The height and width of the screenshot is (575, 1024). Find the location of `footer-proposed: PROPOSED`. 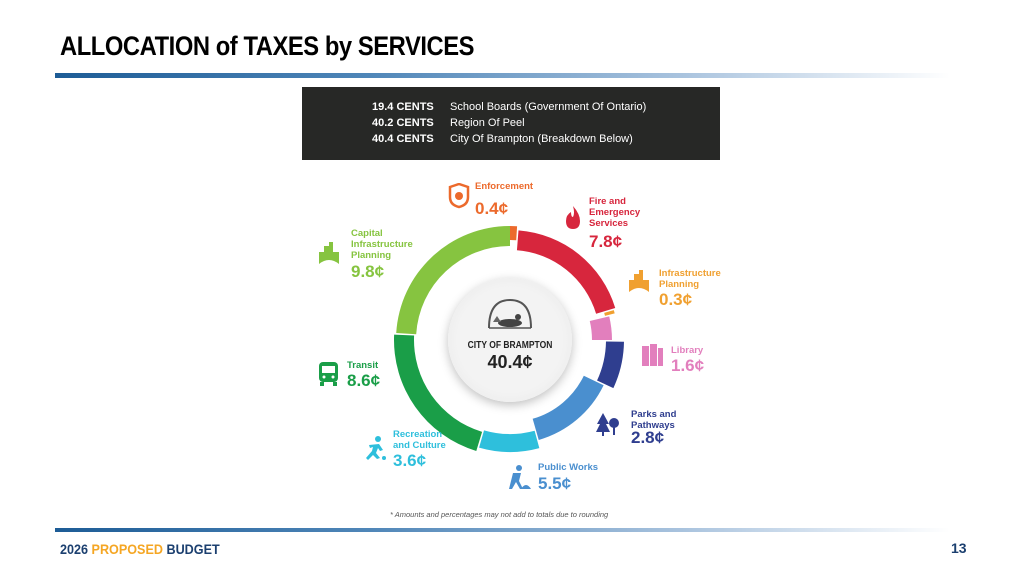

footer-proposed: PROPOSED is located at coordinates (127, 549).